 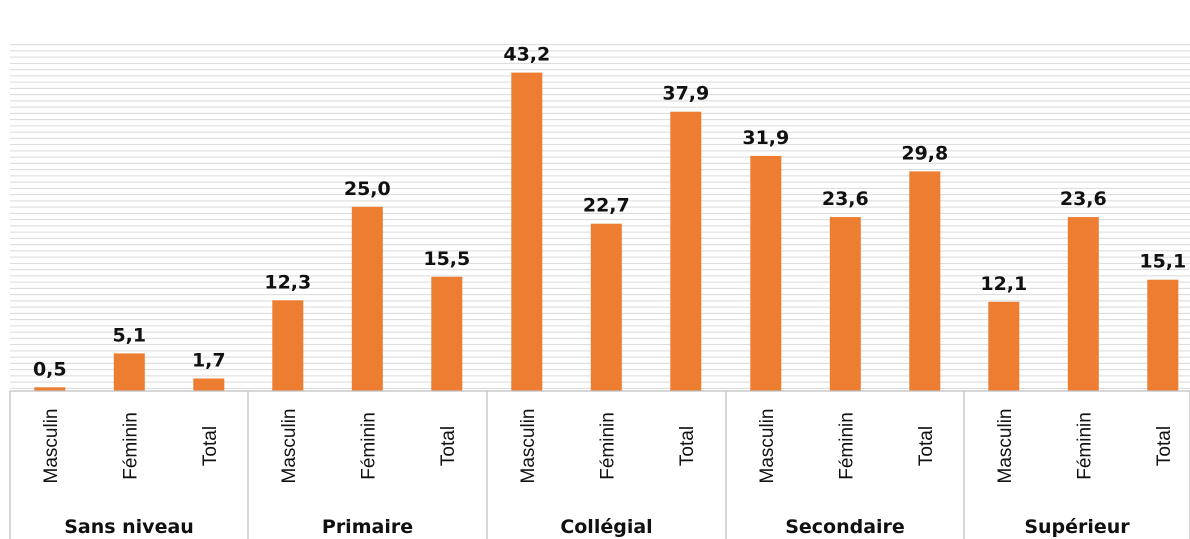 What do you see at coordinates (766, 273) in the screenshot?
I see `bar-secondaire-masculin` at bounding box center [766, 273].